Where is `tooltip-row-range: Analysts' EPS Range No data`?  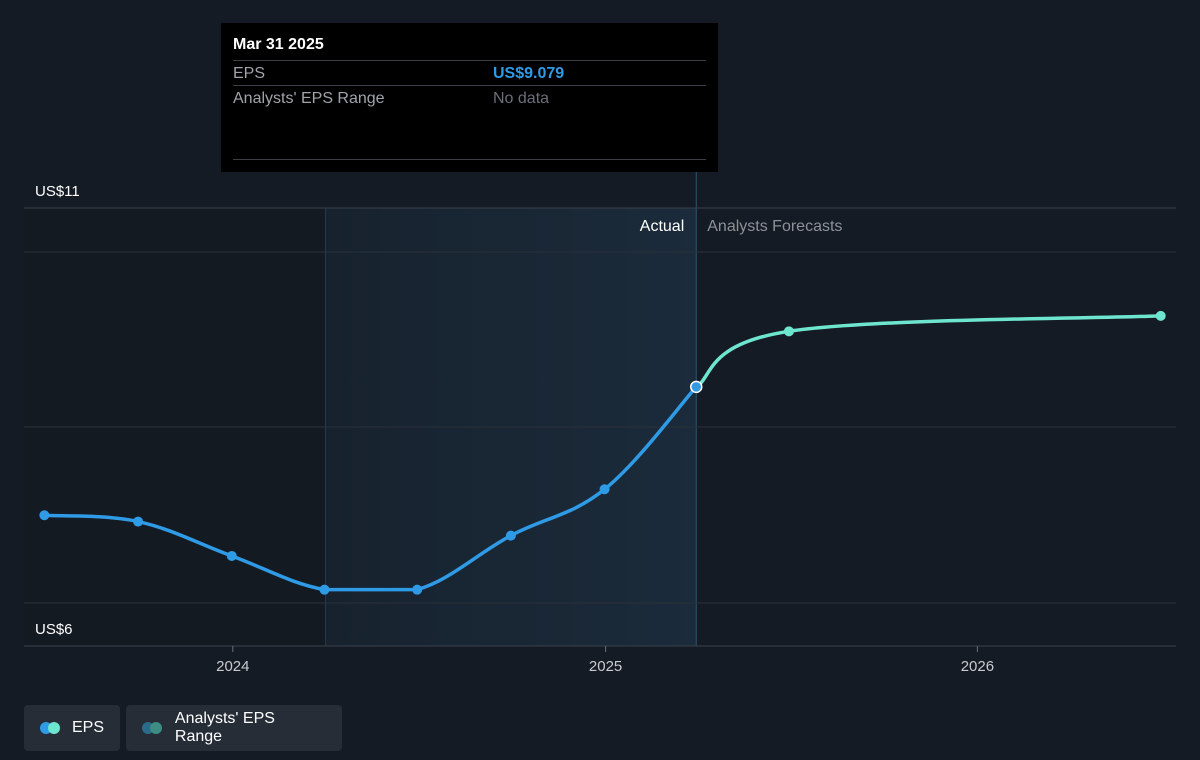 tooltip-row-range: Analysts' EPS Range No data is located at coordinates (469, 98).